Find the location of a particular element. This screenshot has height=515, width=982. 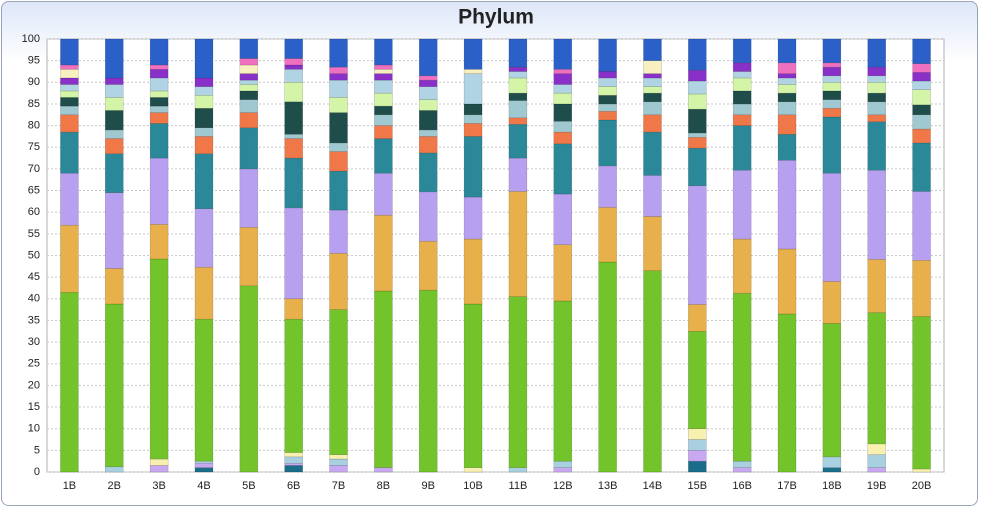

y-tick-label: 90 is located at coordinates (34, 82).